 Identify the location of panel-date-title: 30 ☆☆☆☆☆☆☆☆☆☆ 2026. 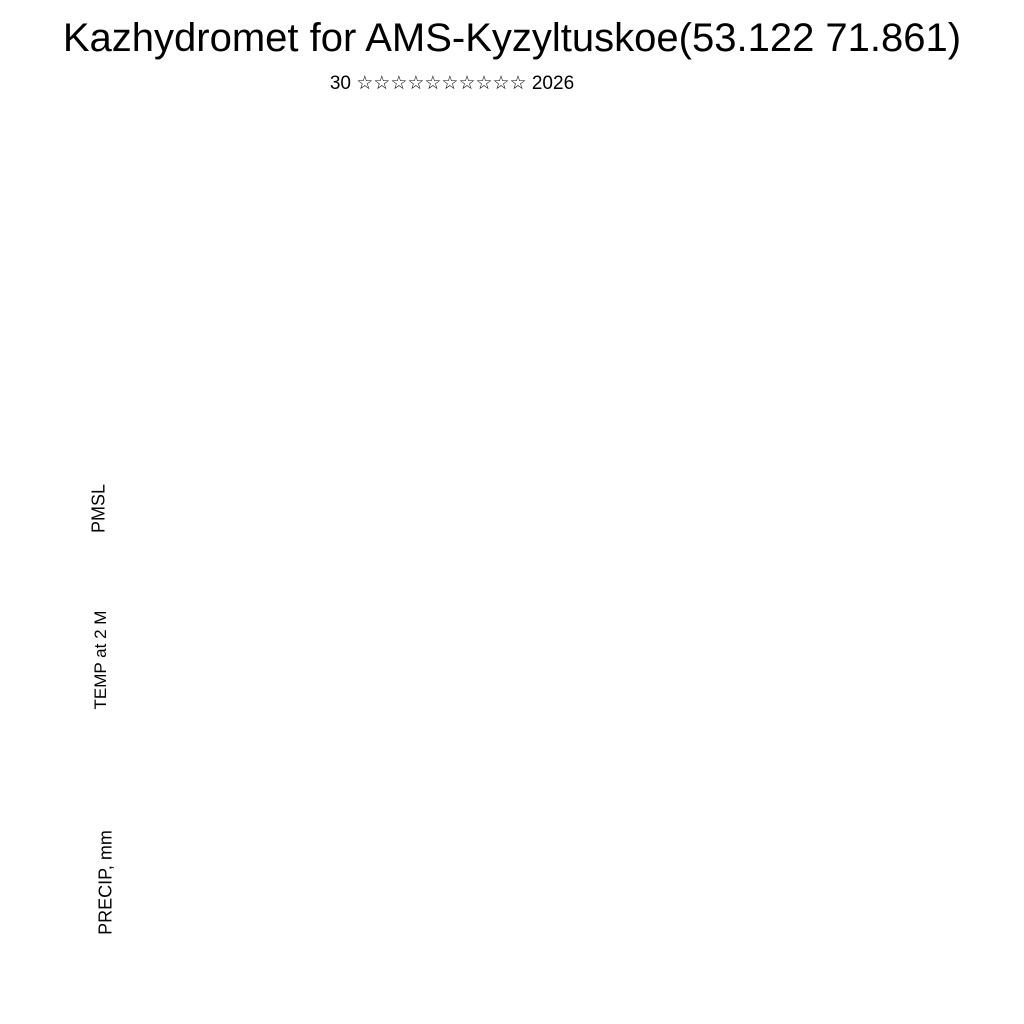
(452, 83).